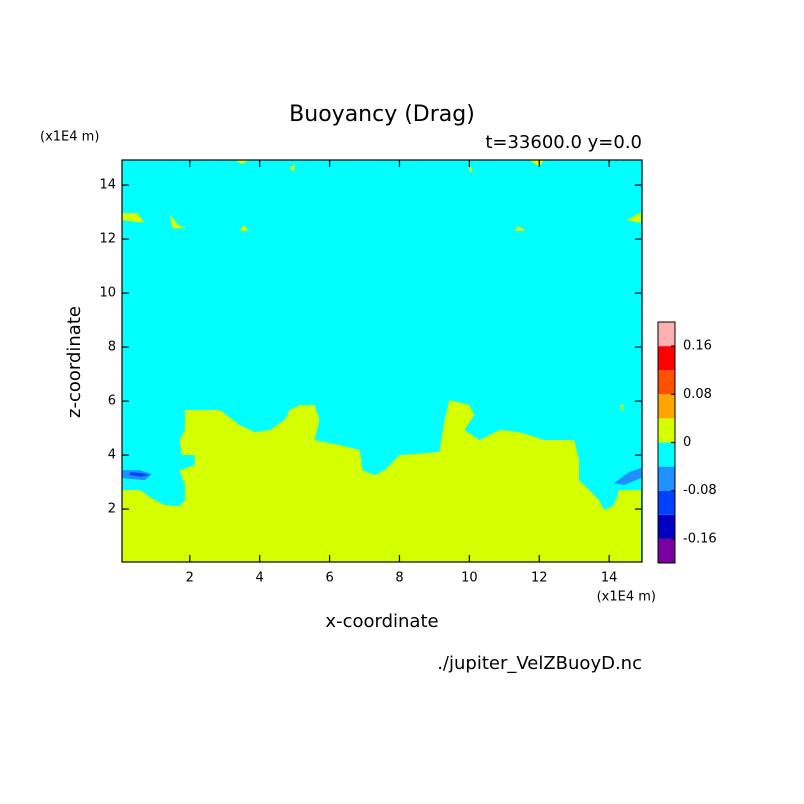 The width and height of the screenshot is (804, 804). What do you see at coordinates (382, 114) in the screenshot?
I see `chart-title: Buoyancy (Drag)` at bounding box center [382, 114].